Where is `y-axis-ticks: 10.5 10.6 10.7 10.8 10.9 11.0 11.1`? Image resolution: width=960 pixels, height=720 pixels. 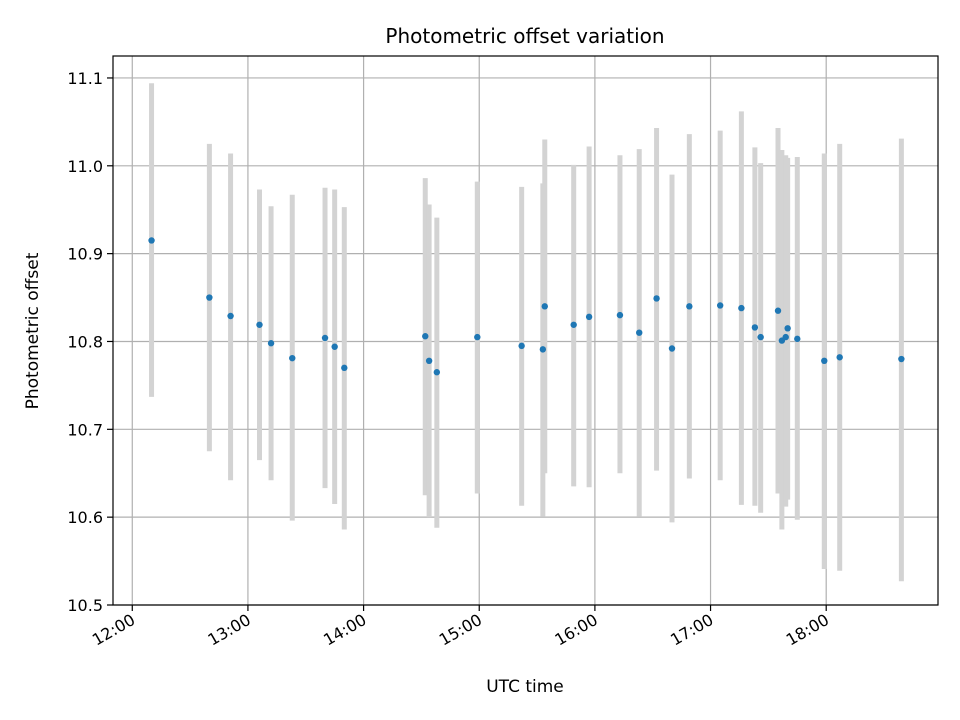
y-axis-ticks: 10.5 10.6 10.7 10.8 10.9 11.0 11.1 is located at coordinates (90, 342).